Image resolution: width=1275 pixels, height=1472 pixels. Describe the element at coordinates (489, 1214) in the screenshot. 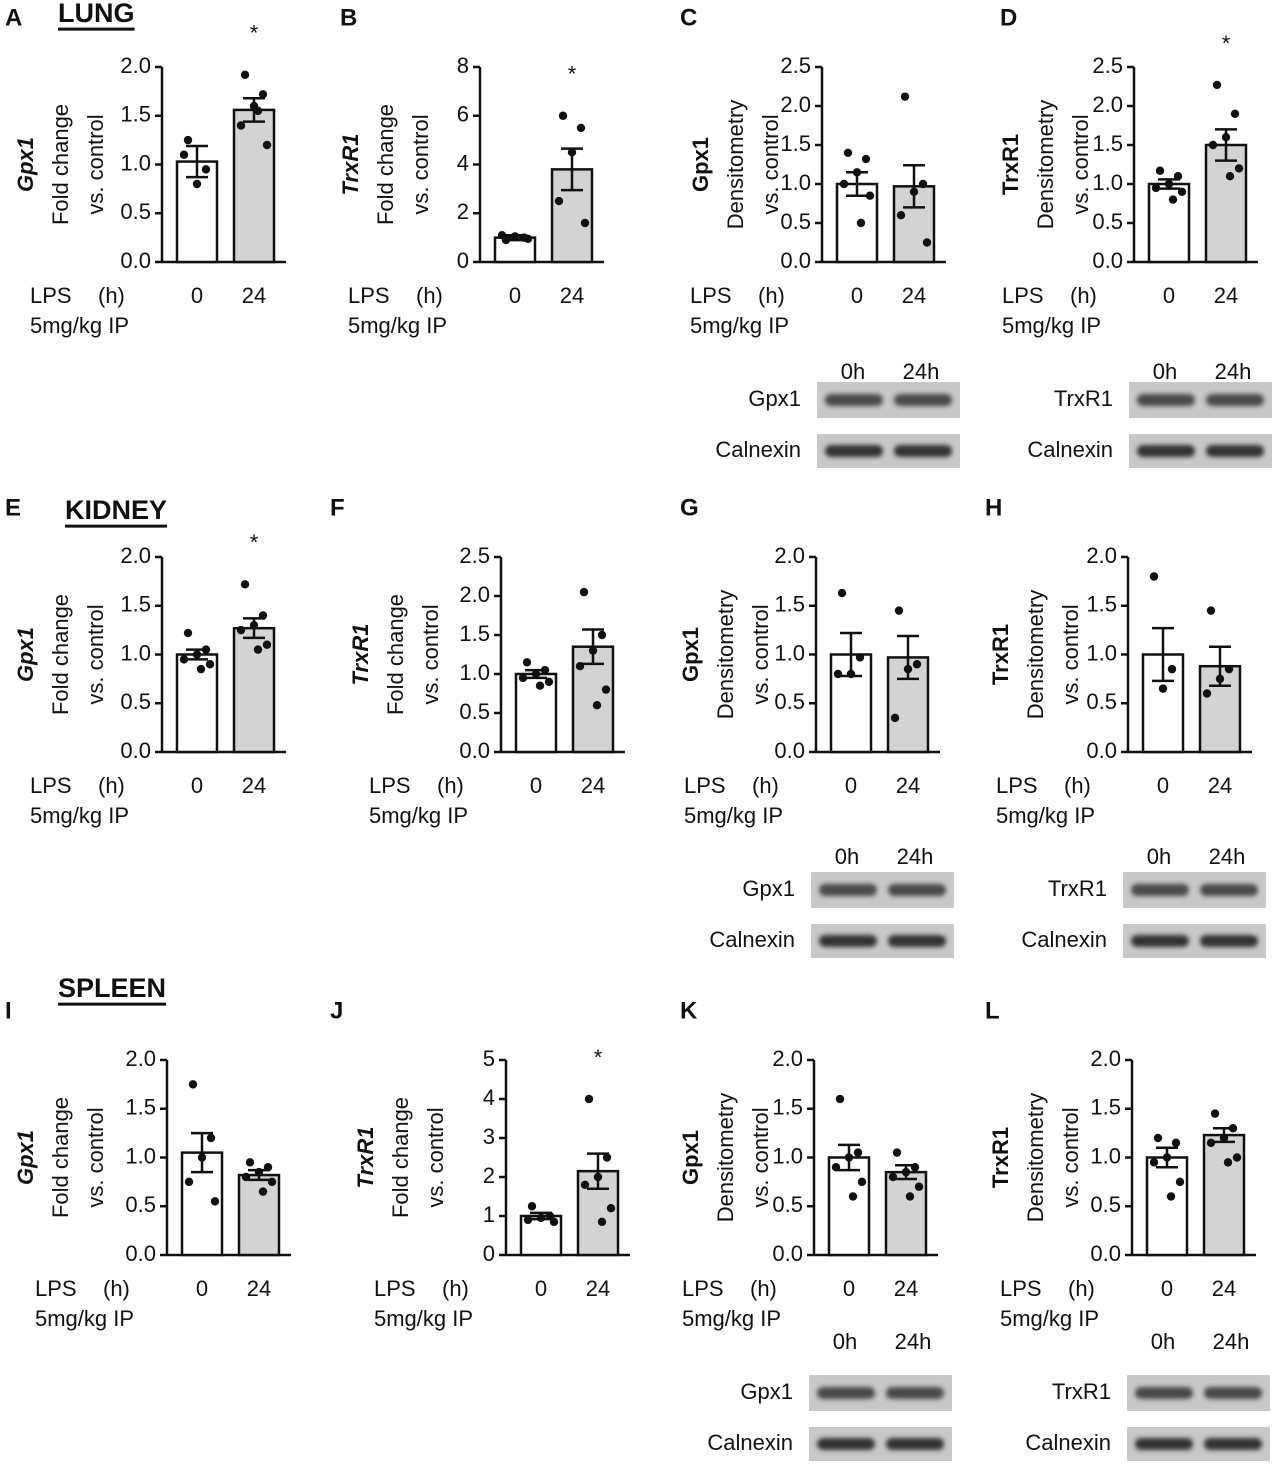

I see `y-tick-label: 1` at that location.